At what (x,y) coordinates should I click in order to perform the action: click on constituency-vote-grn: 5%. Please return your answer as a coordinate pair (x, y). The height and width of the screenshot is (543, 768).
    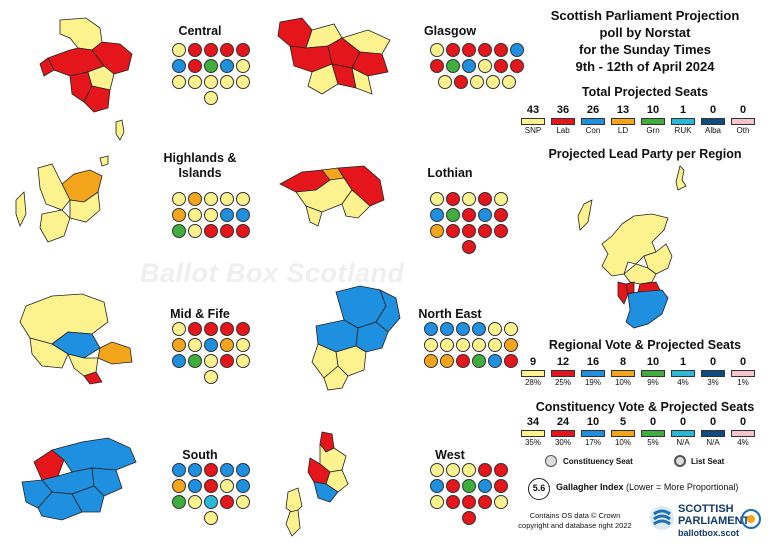
    Looking at the image, I should click on (653, 442).